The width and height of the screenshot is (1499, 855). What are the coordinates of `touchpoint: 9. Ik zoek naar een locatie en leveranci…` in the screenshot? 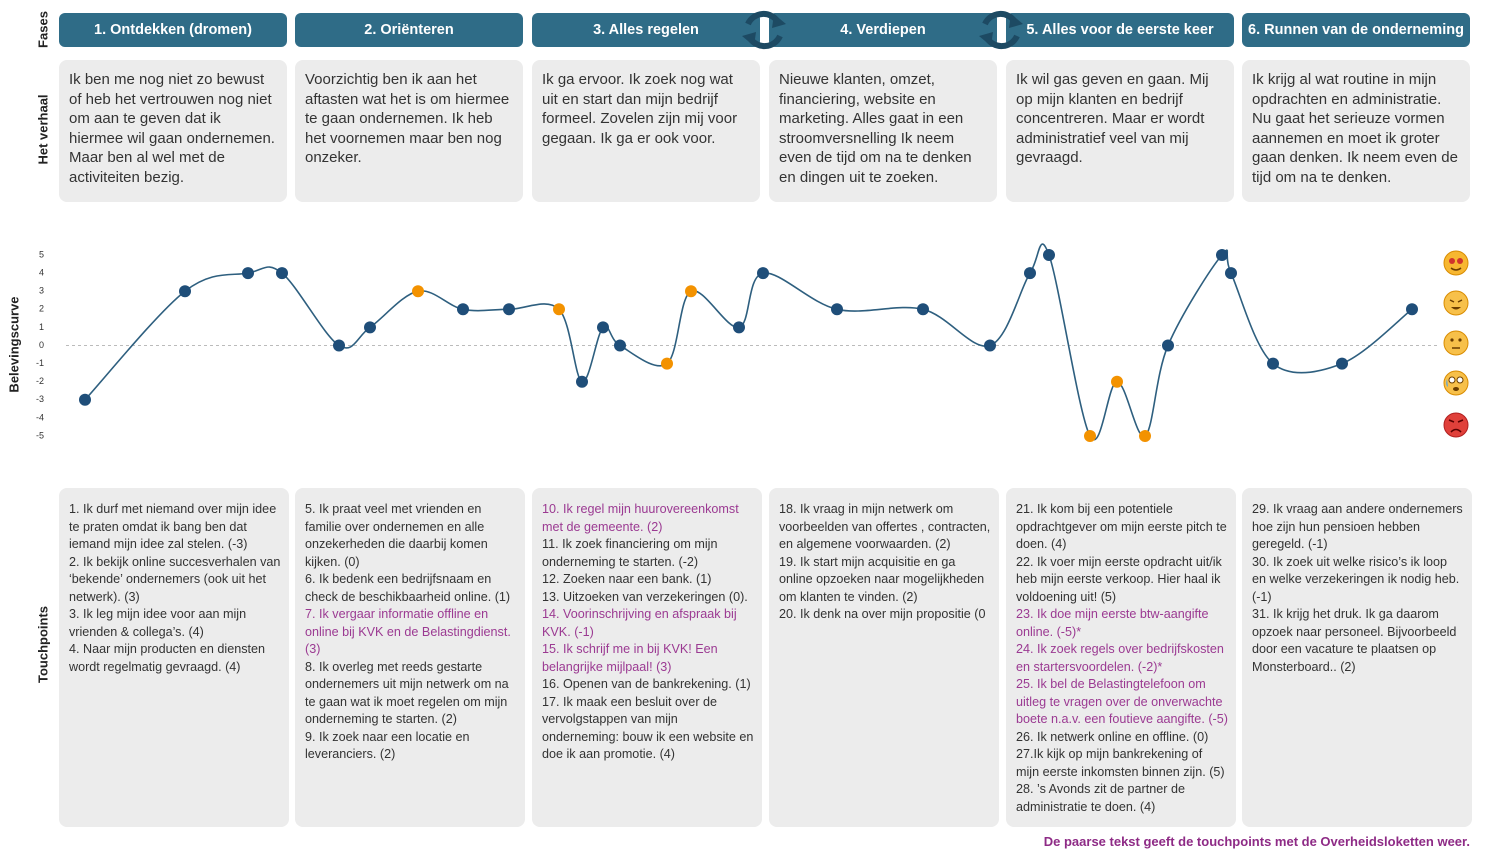 It's located at (387, 745).